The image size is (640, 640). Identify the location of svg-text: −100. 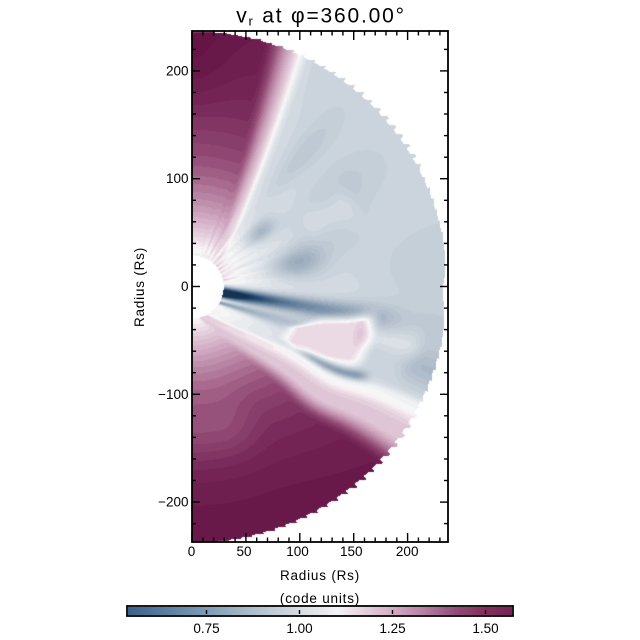
(173, 394).